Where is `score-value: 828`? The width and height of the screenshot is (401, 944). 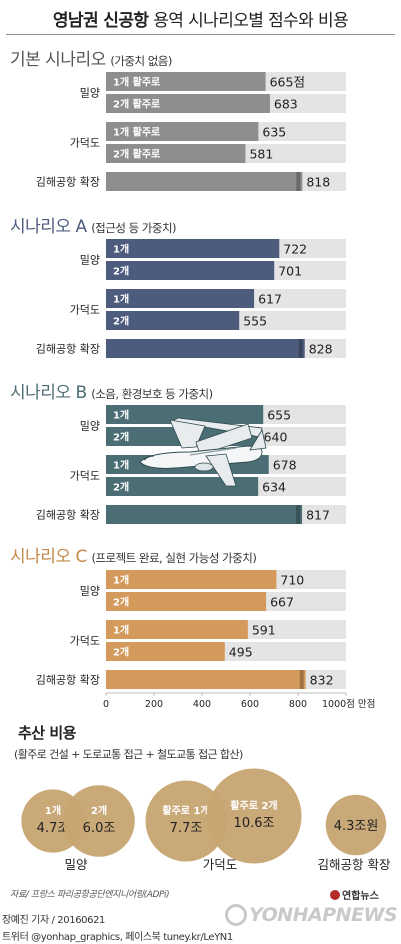
score-value: 828 is located at coordinates (321, 349).